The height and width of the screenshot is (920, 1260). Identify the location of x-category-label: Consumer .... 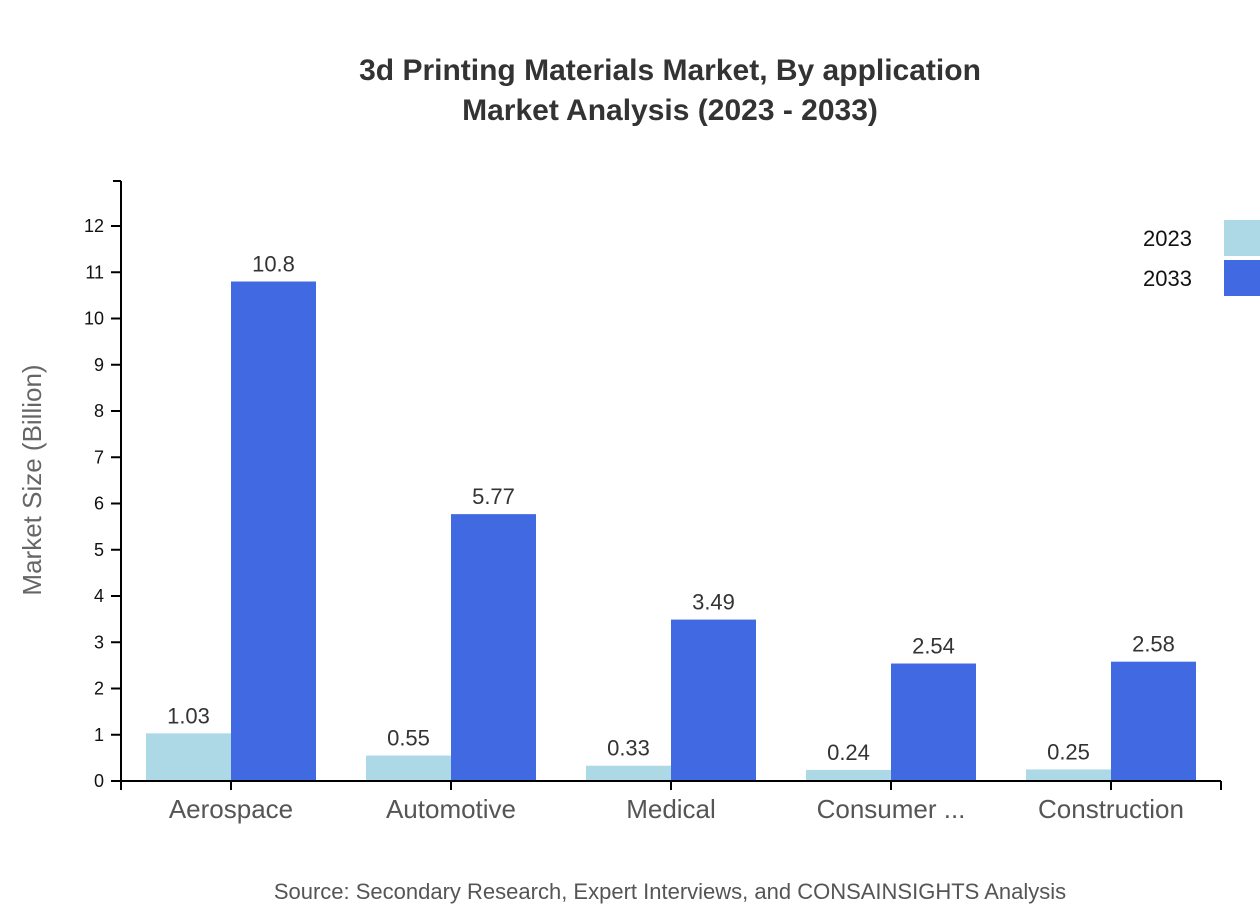
(891, 809).